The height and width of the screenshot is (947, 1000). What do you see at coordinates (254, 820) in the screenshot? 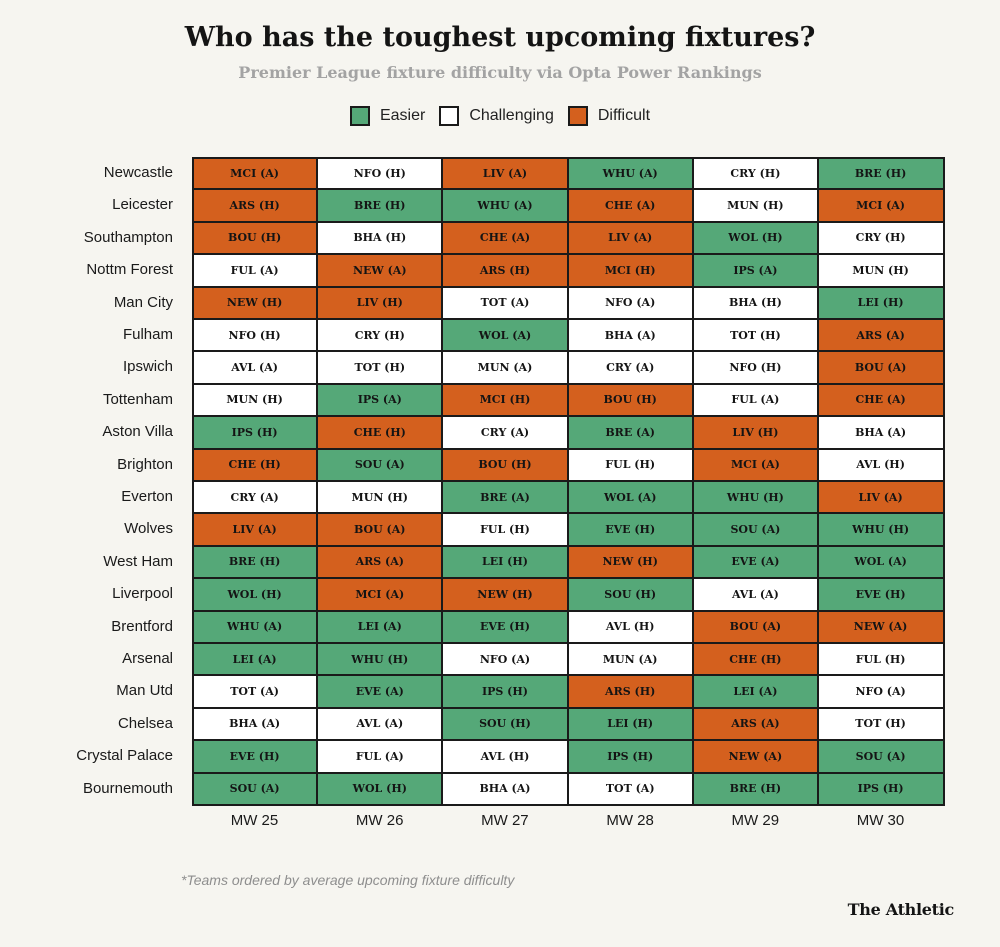
I see `column-label-mw-25: MW 25` at bounding box center [254, 820].